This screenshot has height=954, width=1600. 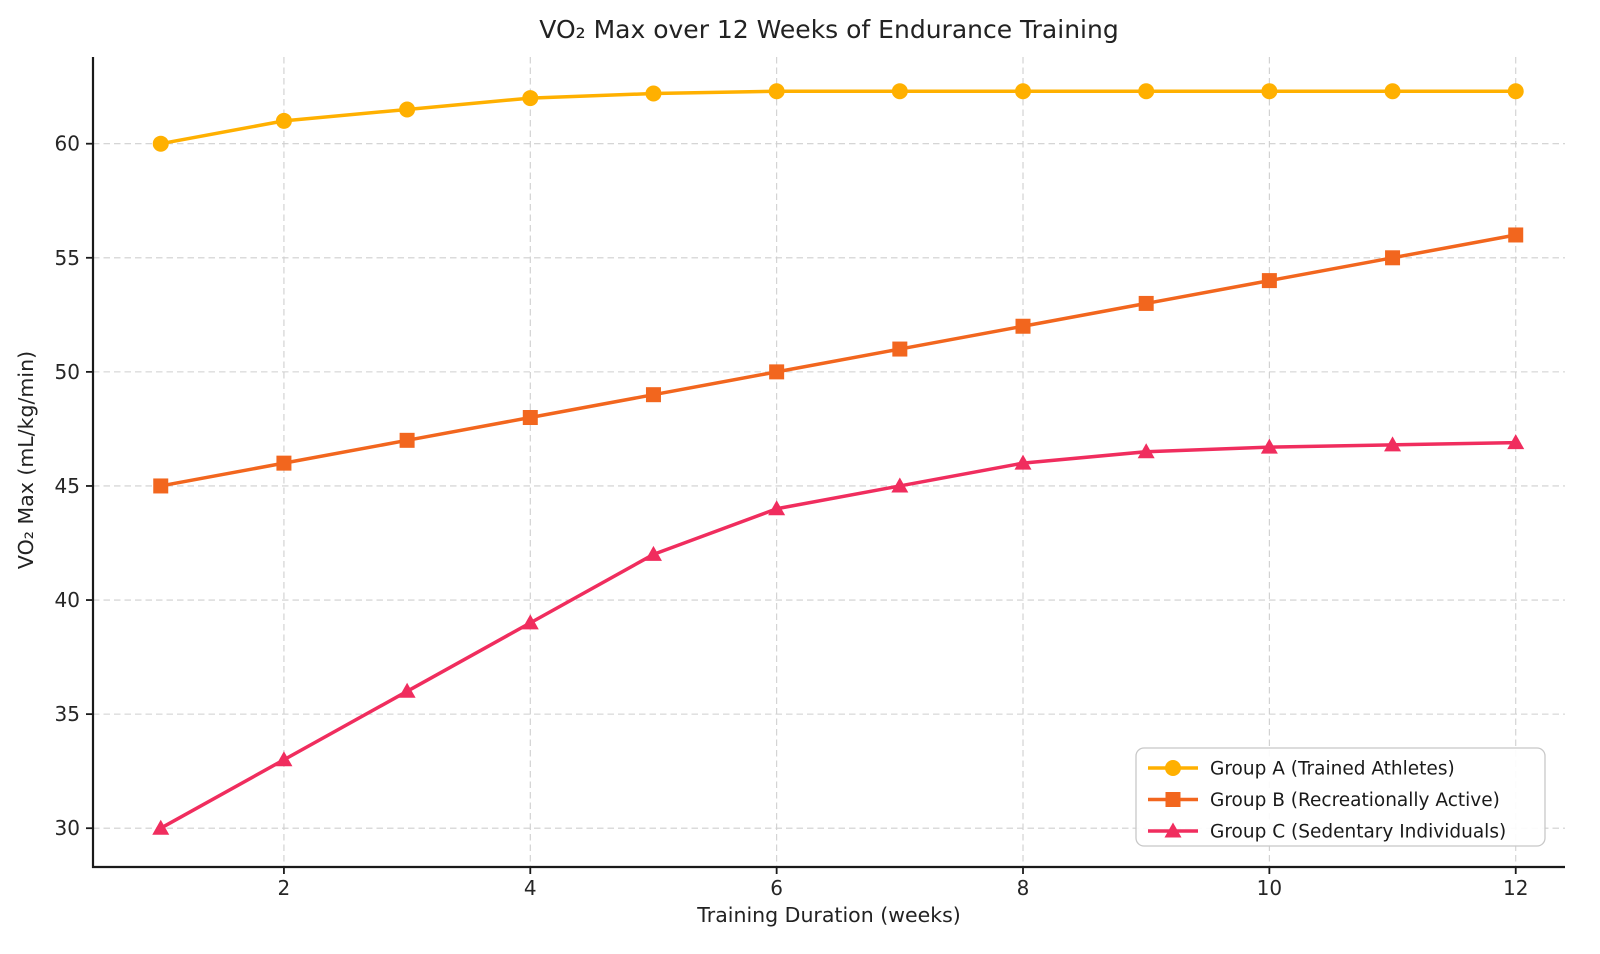 I want to click on y-tick-label: 60, so click(x=67, y=144).